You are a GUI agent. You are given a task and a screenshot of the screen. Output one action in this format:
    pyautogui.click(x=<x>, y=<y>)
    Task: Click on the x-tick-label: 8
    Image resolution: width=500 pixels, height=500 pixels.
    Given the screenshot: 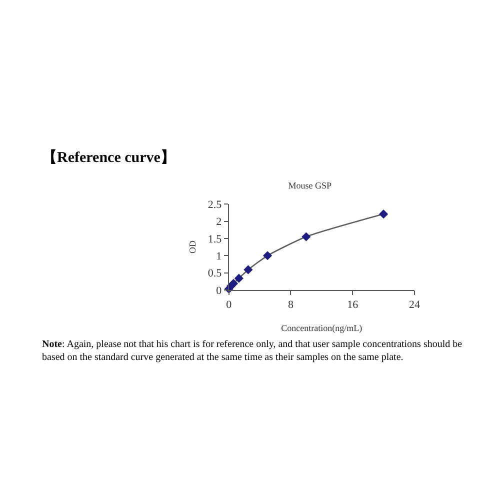 What is the action you would take?
    pyautogui.click(x=291, y=305)
    